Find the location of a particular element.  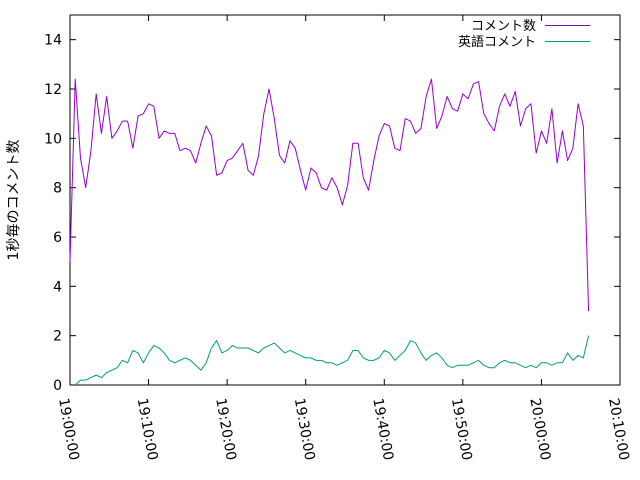

y-axis-title: 1秒毎のコメント数 is located at coordinates (14, 200).